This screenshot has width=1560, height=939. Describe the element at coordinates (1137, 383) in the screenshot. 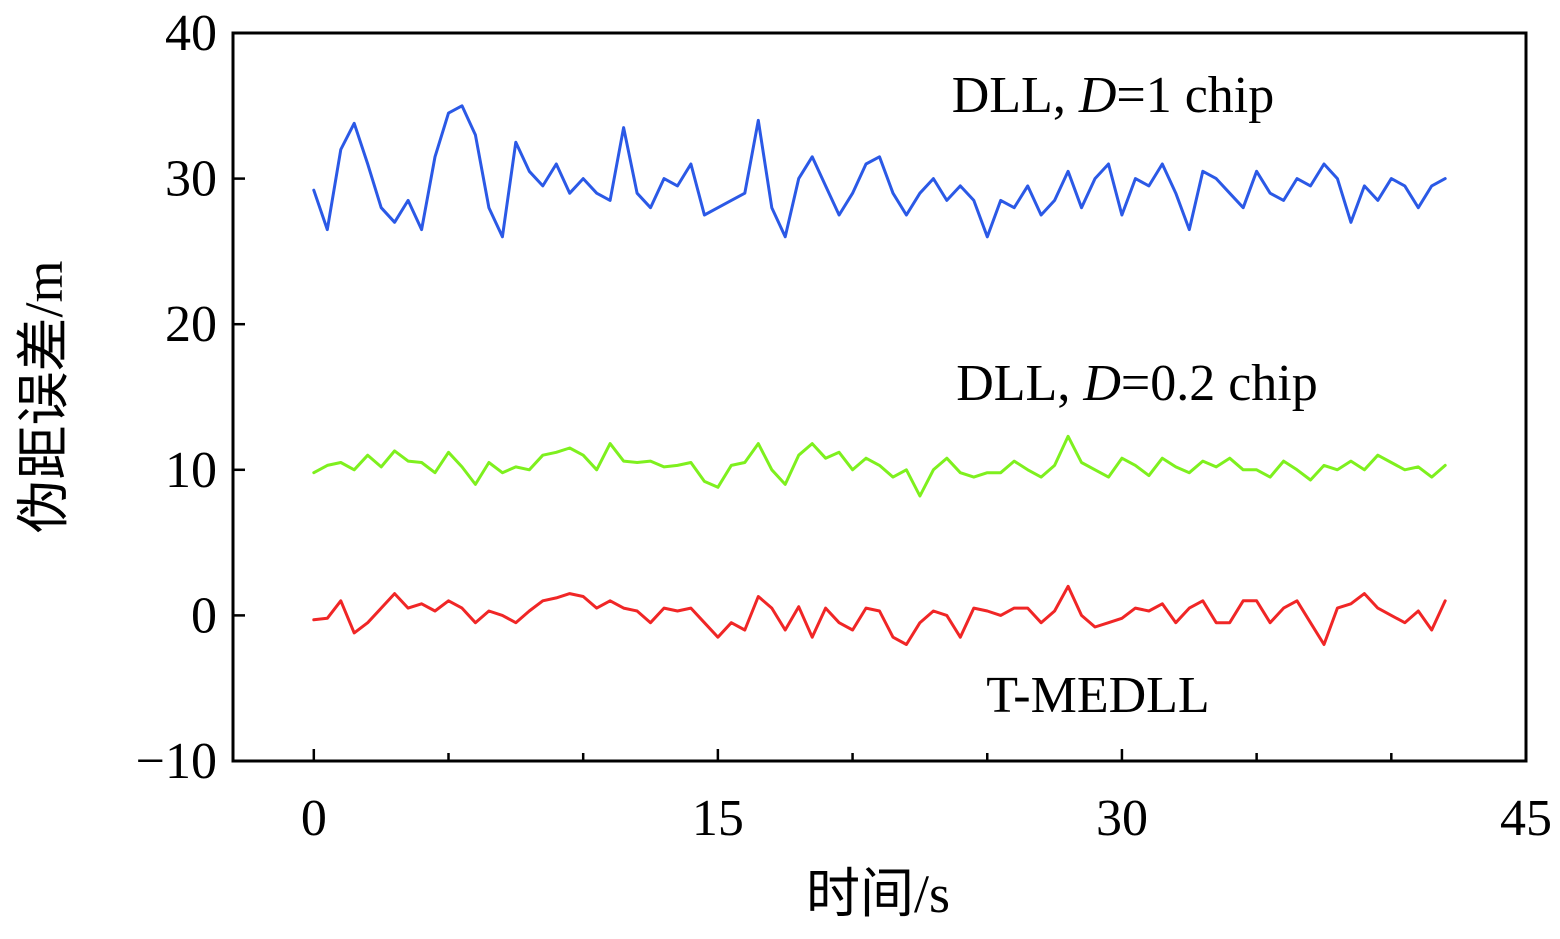

I see `series-label-2: DLL, D=0.2 chip` at that location.